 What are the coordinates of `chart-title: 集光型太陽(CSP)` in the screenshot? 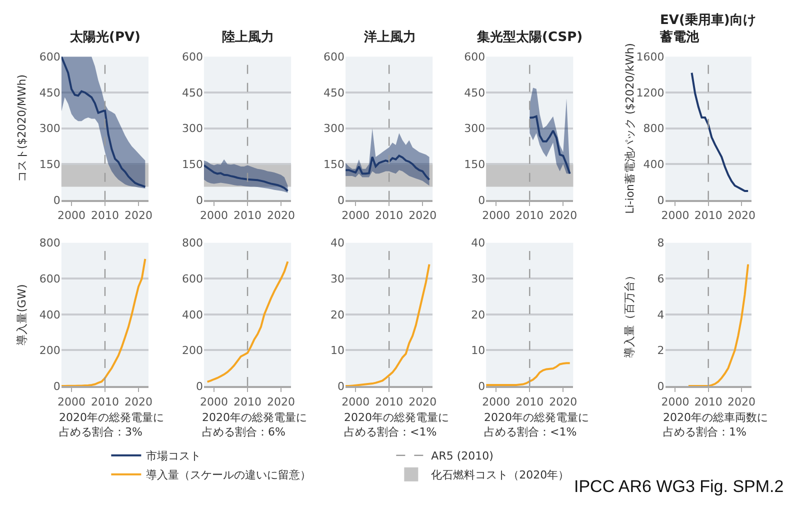 It's located at (529, 37).